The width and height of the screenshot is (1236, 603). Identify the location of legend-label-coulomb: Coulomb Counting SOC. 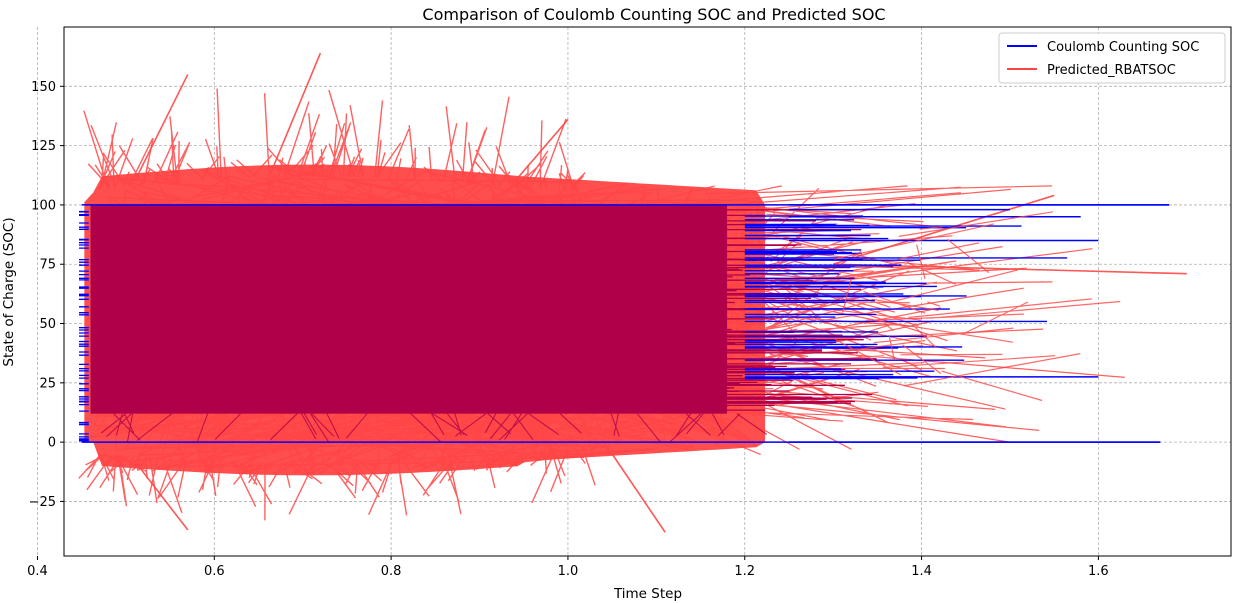
(1123, 47).